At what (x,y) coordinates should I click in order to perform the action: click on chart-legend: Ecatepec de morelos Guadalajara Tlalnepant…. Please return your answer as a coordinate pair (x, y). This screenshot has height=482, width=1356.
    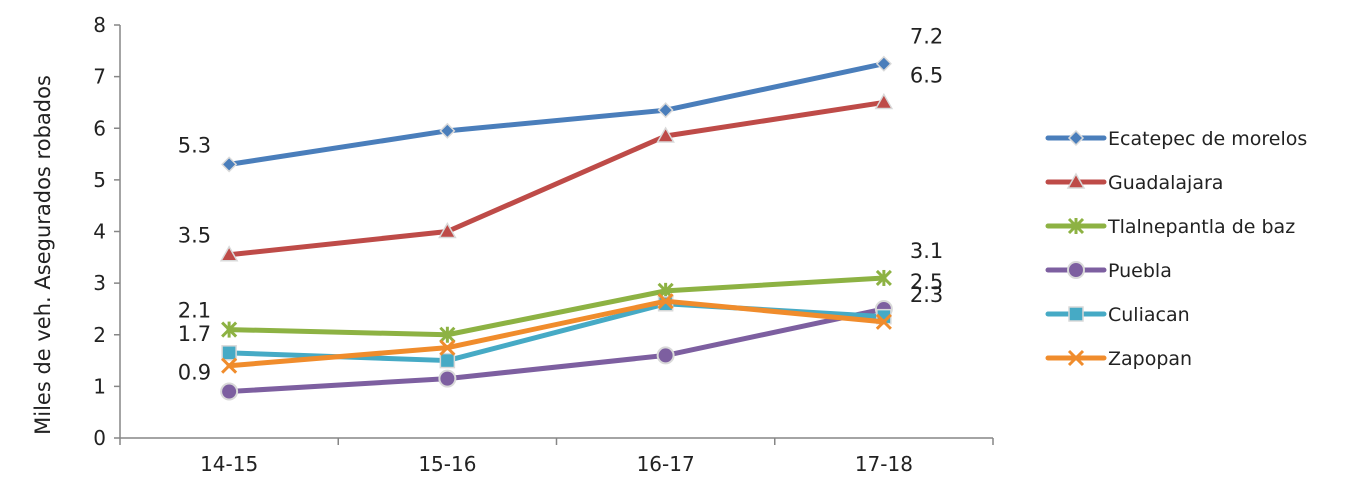
    Looking at the image, I should click on (1176, 249).